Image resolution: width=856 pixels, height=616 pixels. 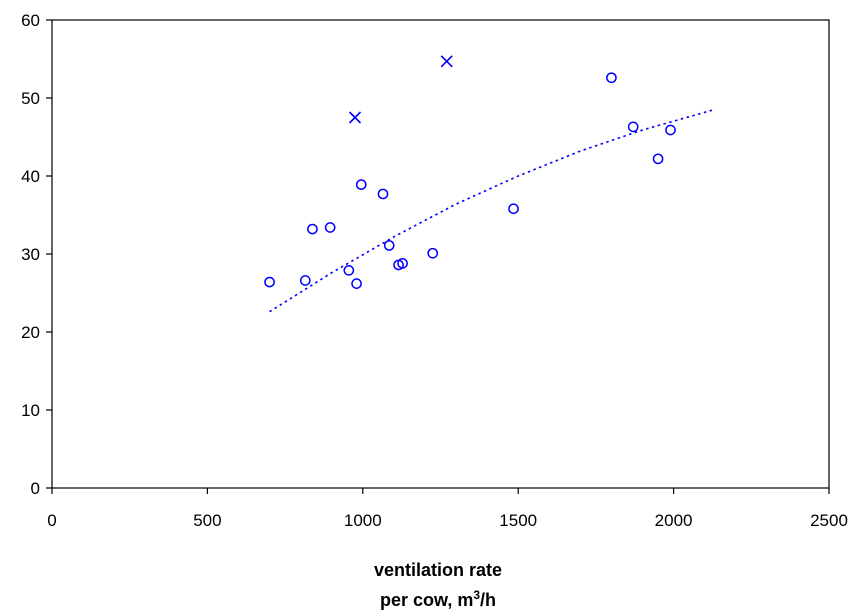 What do you see at coordinates (30, 98) in the screenshot?
I see `y-tick-label: 50` at bounding box center [30, 98].